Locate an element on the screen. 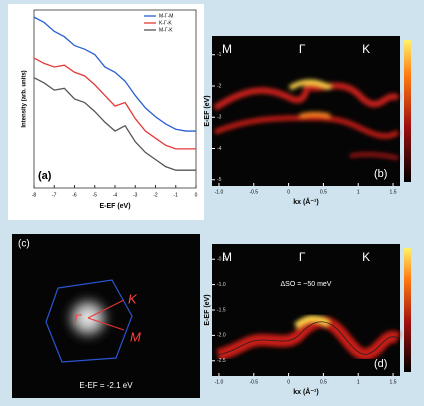 The width and height of the screenshot is (424, 406). y-tick-label: -1.5 is located at coordinates (221, 310).